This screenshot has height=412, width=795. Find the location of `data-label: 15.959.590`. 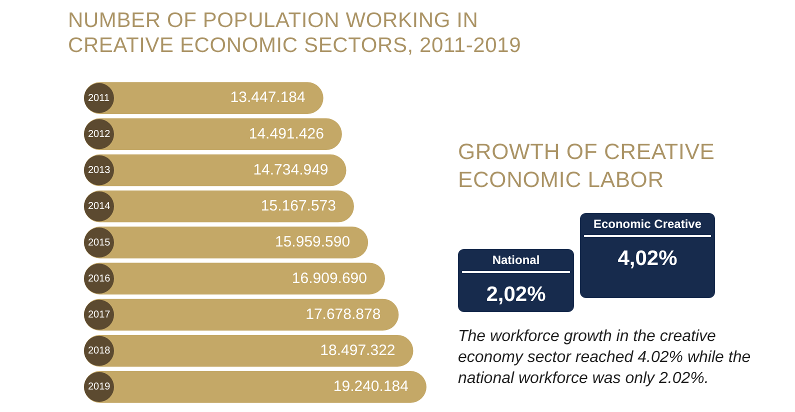

data-label: 15.959.590 is located at coordinates (312, 242).